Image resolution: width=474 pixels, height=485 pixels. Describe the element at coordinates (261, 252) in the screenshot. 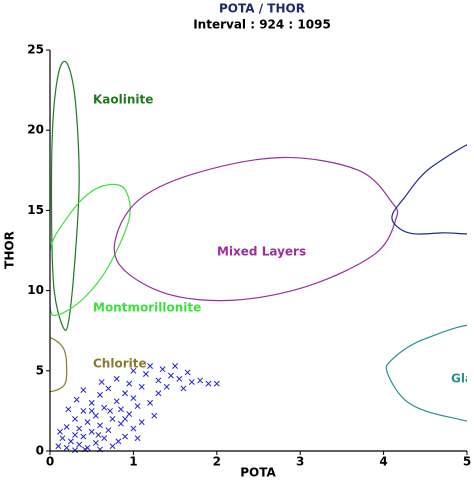

I see `region-label: Mixed Layers` at that location.